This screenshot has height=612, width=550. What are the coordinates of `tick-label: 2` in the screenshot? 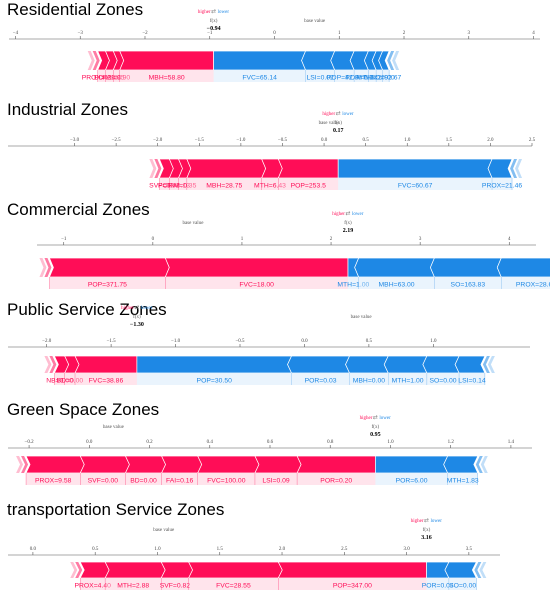 It's located at (404, 33).